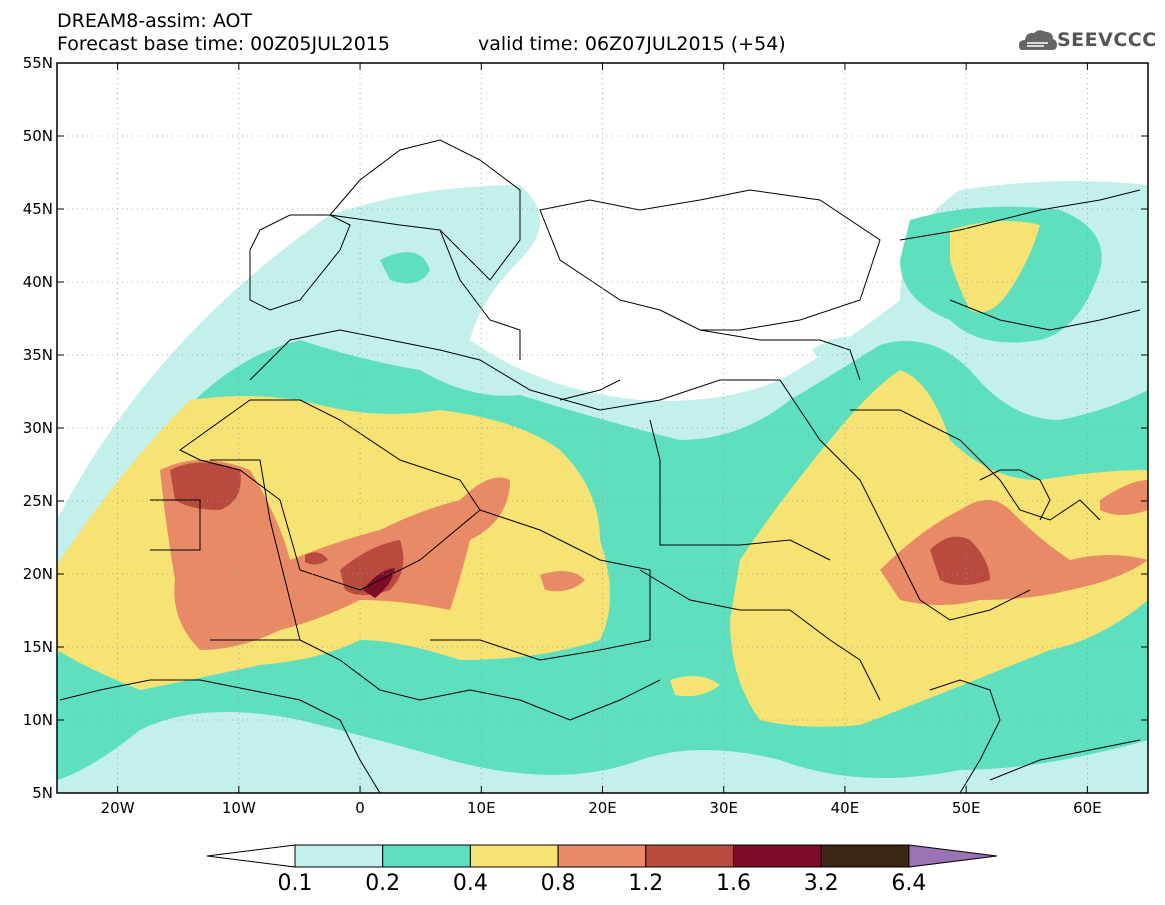 The image size is (1165, 905). I want to click on lon-tick-label: 20W, so click(118, 808).